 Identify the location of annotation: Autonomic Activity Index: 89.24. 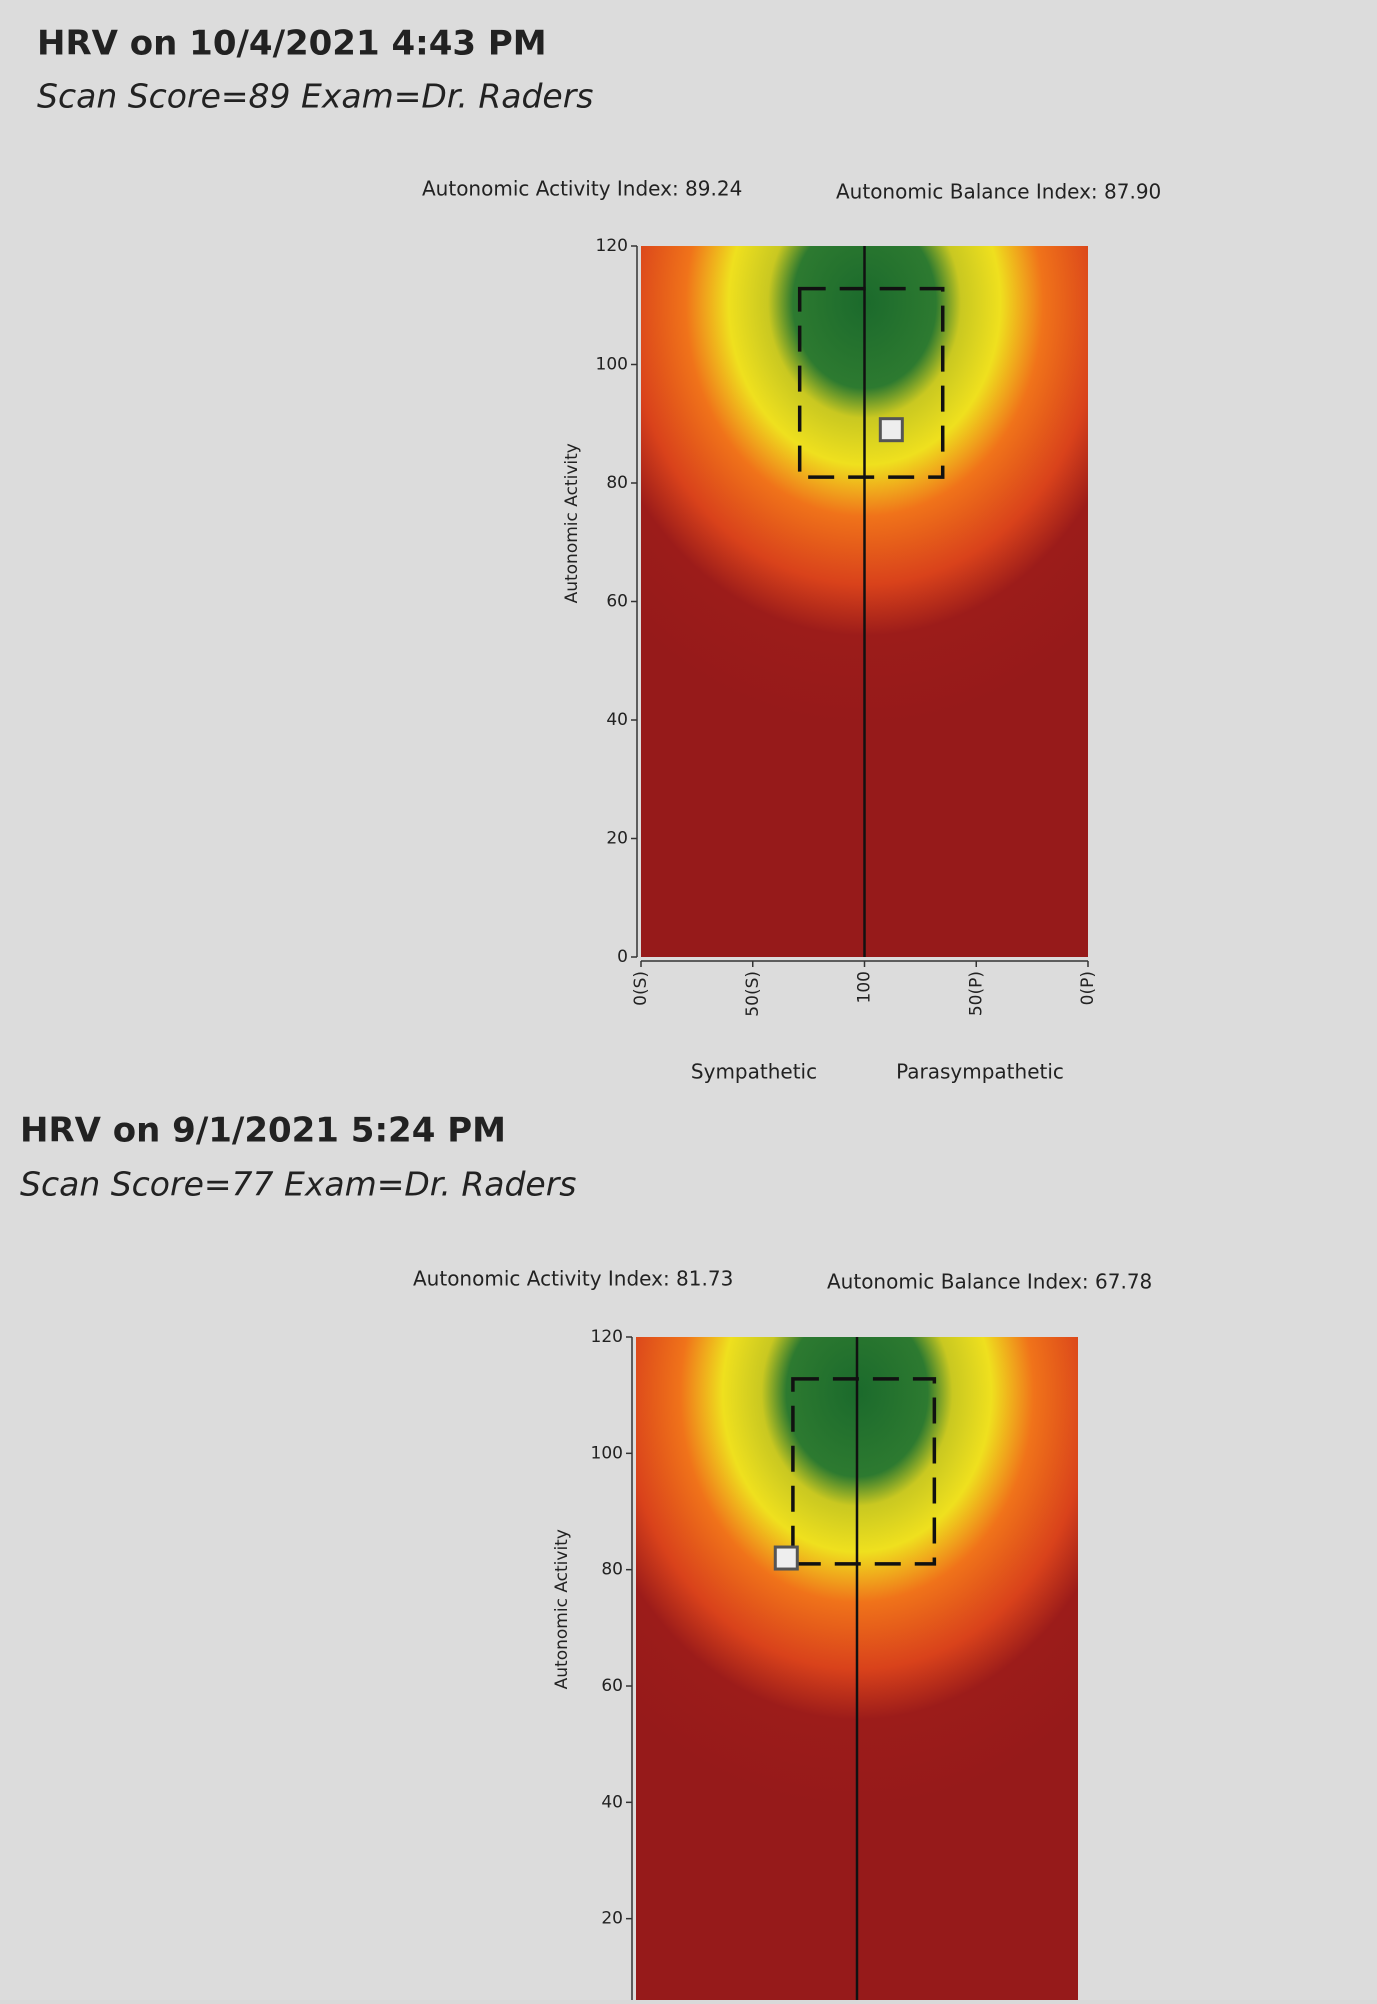
(582, 189).